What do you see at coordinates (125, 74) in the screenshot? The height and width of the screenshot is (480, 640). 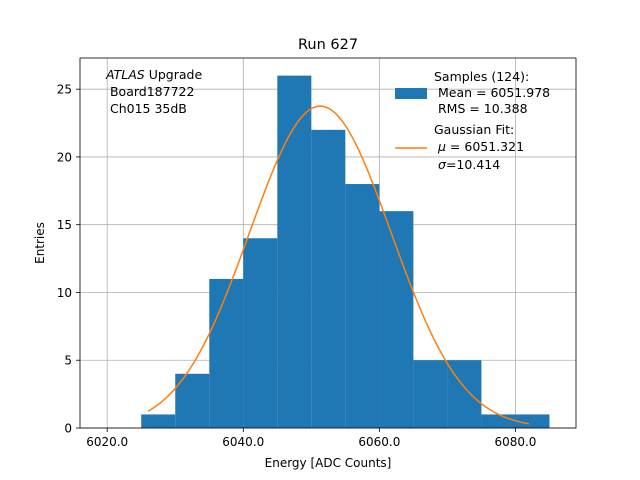 I see `annotation-experiment: ATLAS` at bounding box center [125, 74].